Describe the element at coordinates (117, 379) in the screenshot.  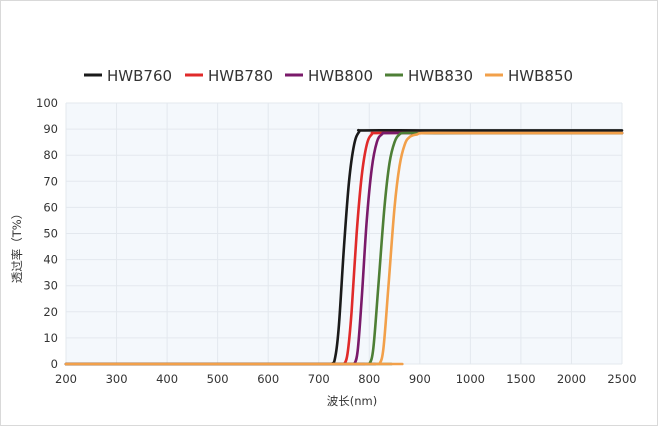
I see `x-tick-label: 300` at that location.